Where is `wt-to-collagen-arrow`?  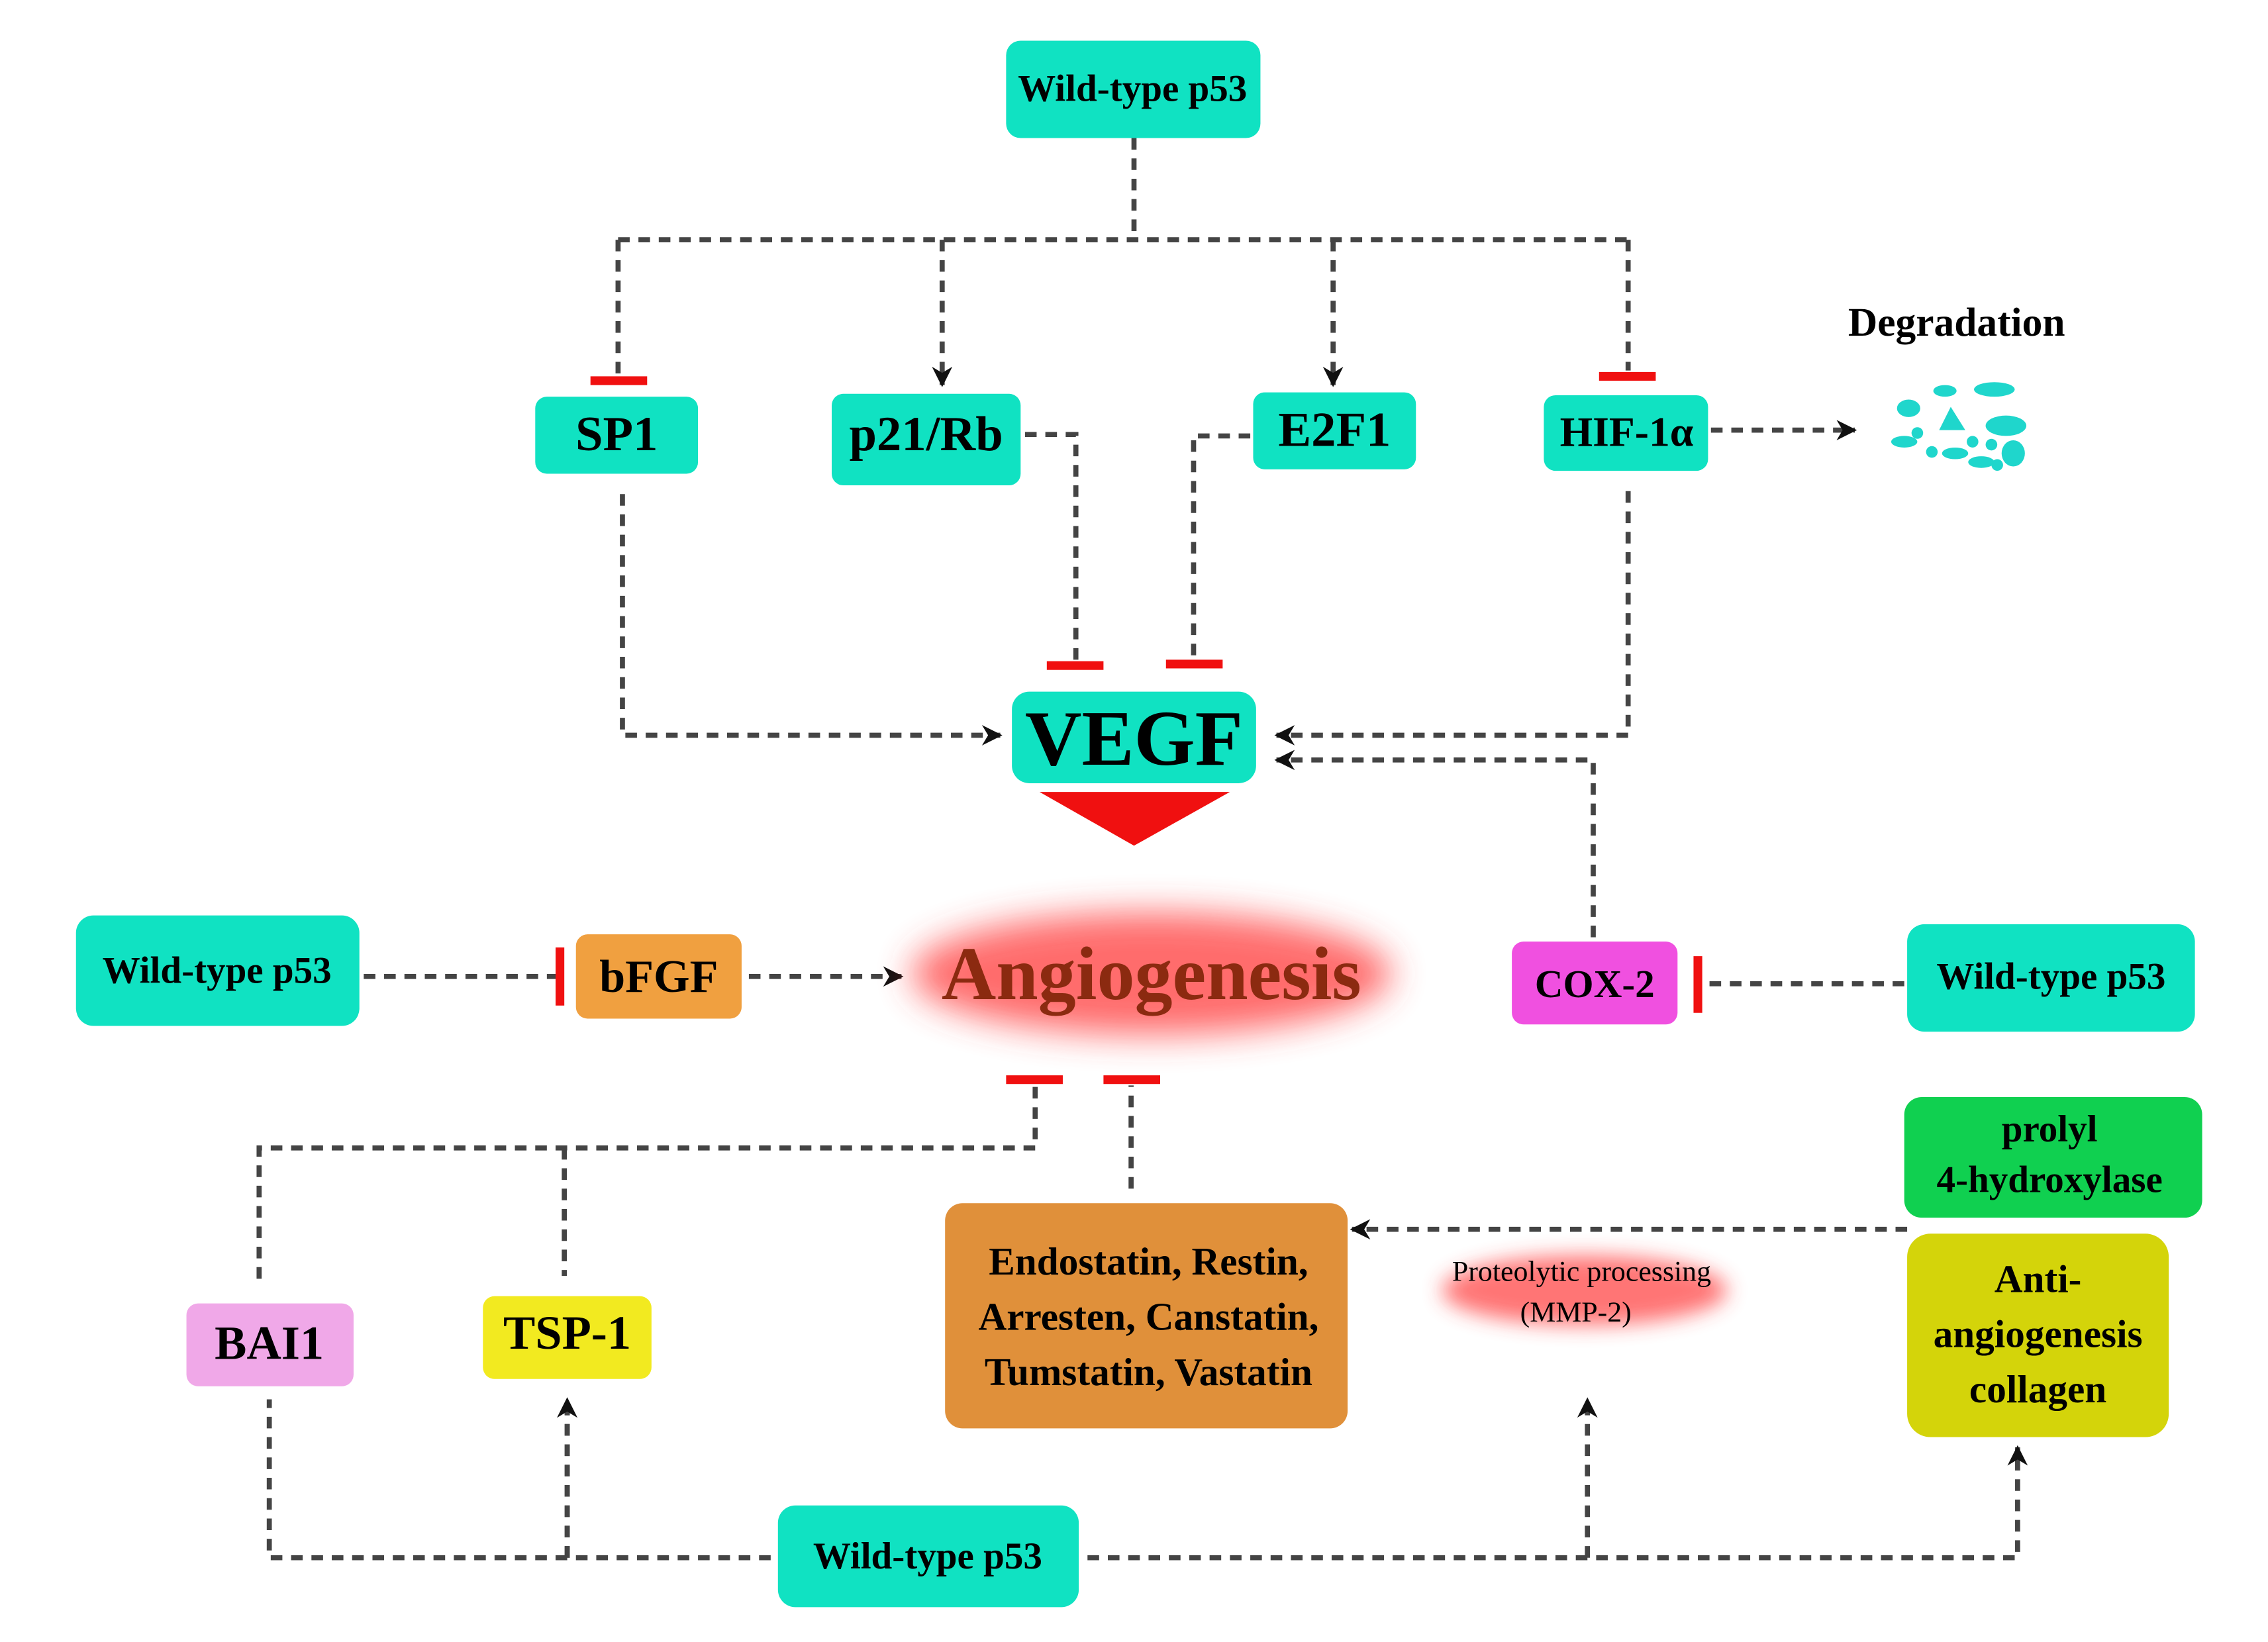 wt-to-collagen-arrow is located at coordinates (1558, 1503).